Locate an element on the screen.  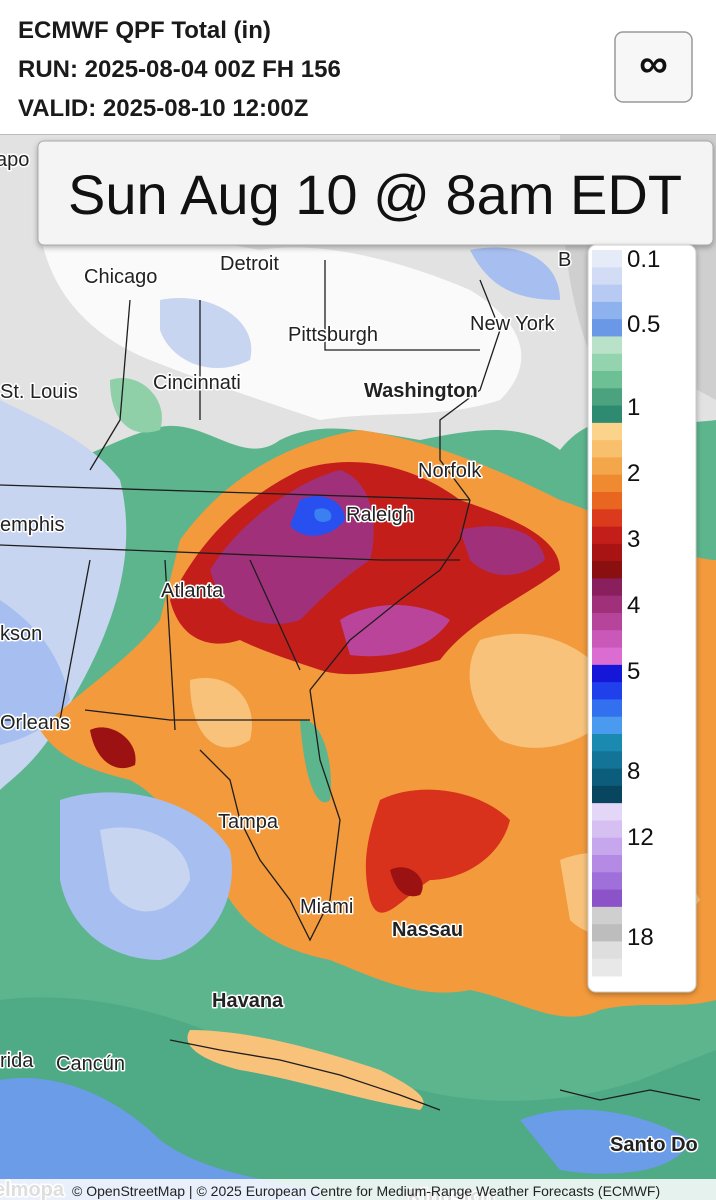
city-label: B is located at coordinates (564, 260).